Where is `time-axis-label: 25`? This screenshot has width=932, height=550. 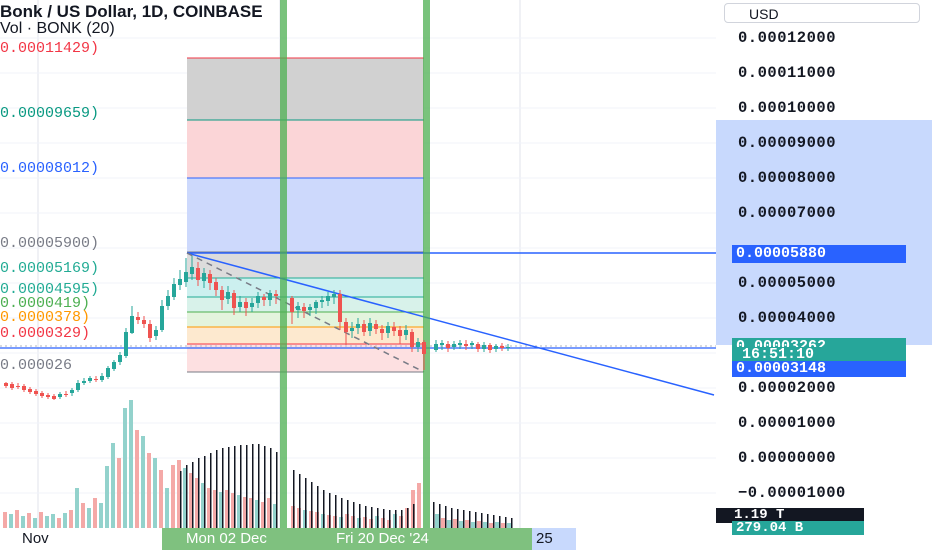 time-axis-label: 25 is located at coordinates (544, 538).